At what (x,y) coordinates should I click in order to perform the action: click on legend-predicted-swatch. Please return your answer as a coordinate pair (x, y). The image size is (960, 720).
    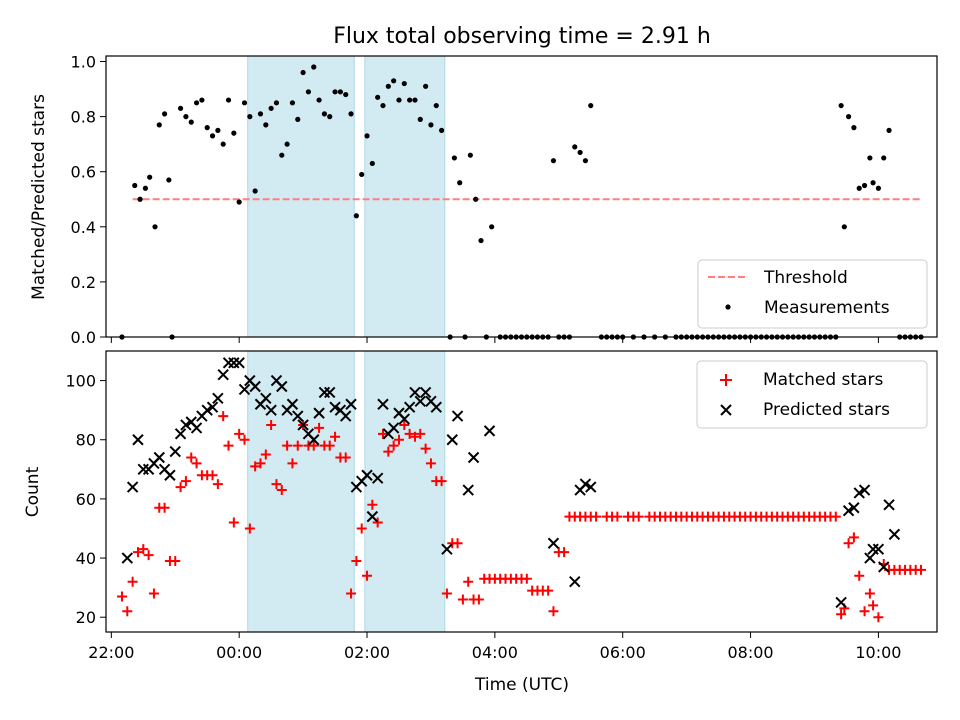
    Looking at the image, I should click on (726, 410).